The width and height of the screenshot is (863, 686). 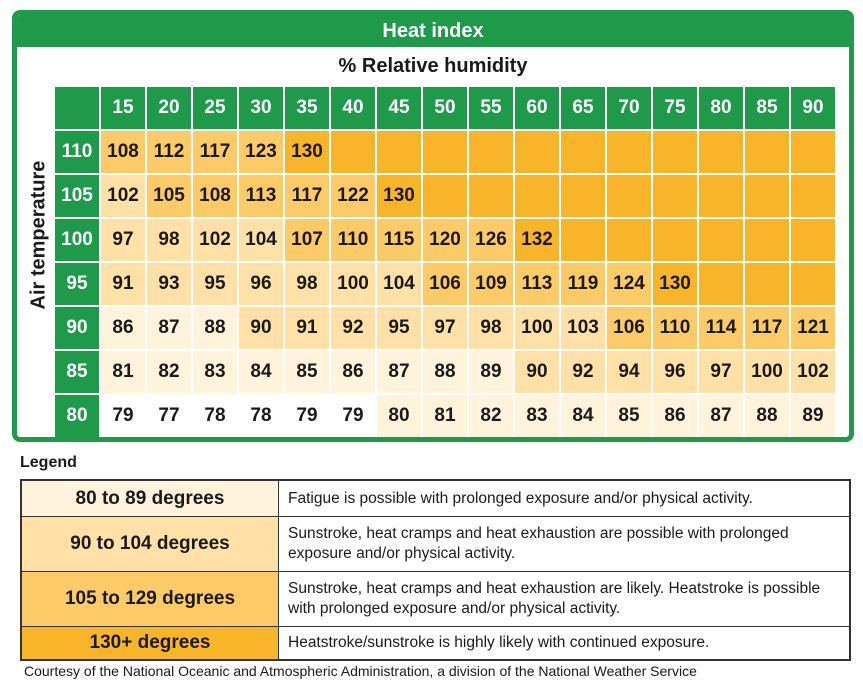 I want to click on humidity-header: 25, so click(x=215, y=108).